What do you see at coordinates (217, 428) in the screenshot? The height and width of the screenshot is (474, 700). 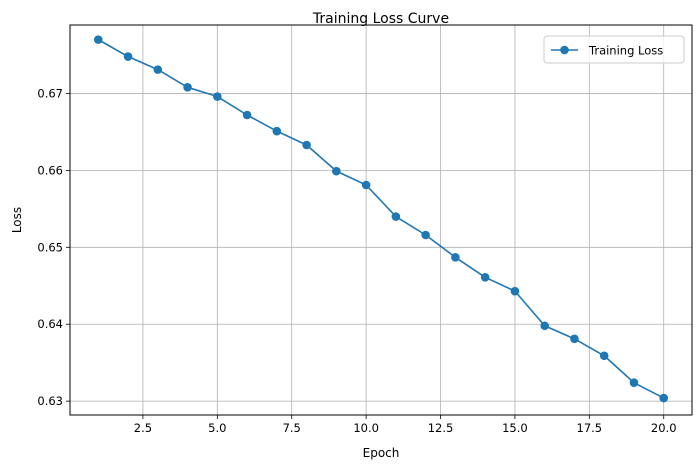 I see `x-tick-label: 5.0` at bounding box center [217, 428].